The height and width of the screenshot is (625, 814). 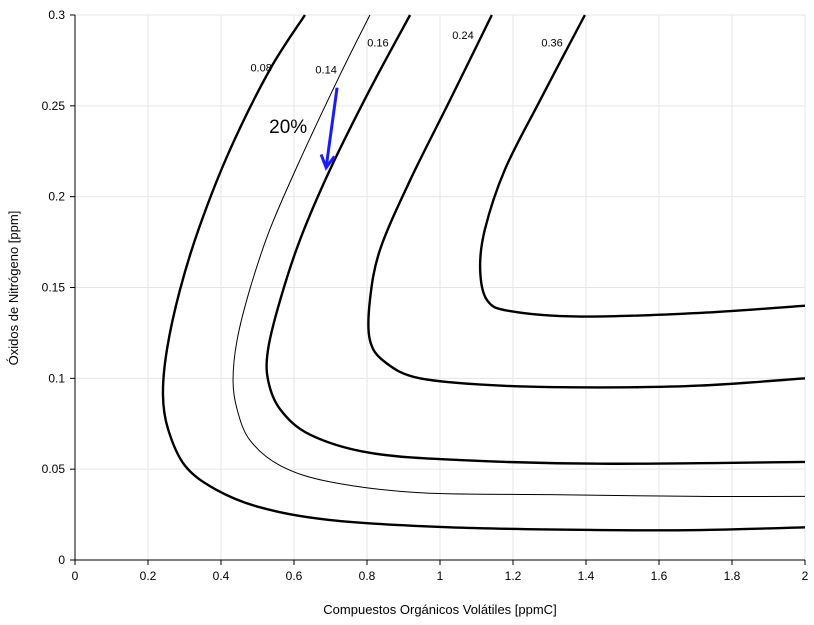 I want to click on isopleth-label: 0.24, so click(x=462, y=36).